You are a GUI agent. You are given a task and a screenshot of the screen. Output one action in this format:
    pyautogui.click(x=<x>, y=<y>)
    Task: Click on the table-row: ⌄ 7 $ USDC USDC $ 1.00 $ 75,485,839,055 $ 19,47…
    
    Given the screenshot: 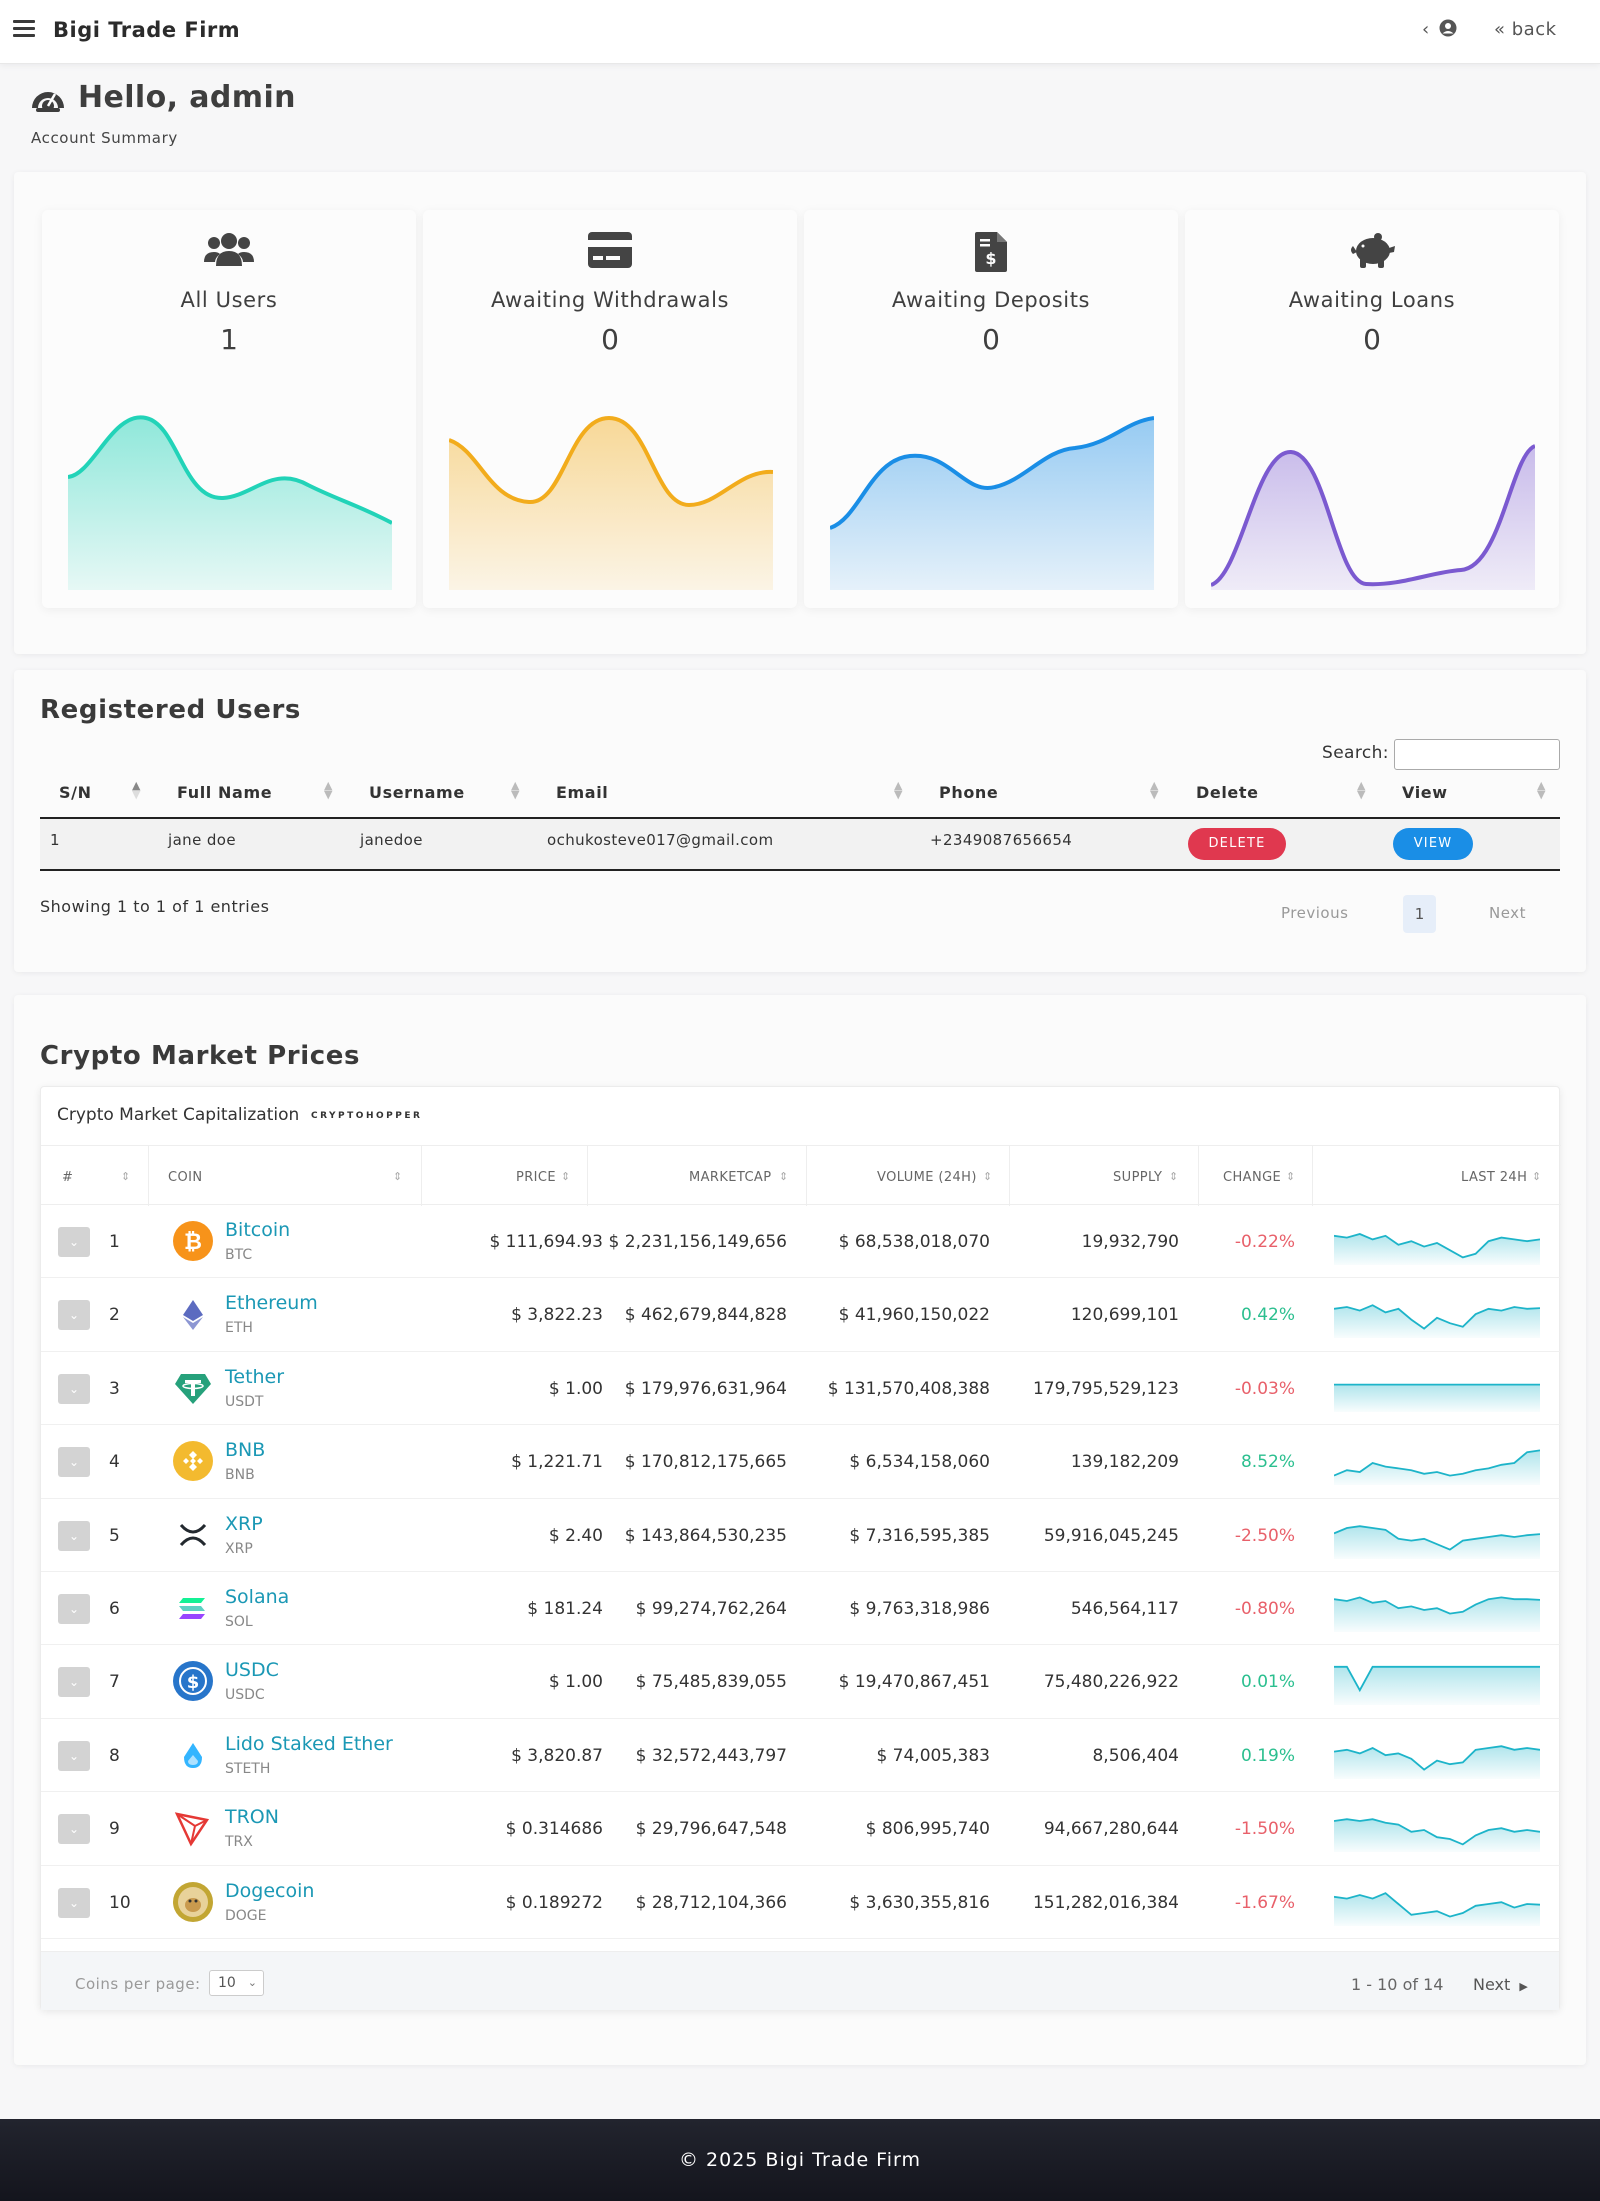 What is the action you would take?
    pyautogui.click(x=801, y=1682)
    